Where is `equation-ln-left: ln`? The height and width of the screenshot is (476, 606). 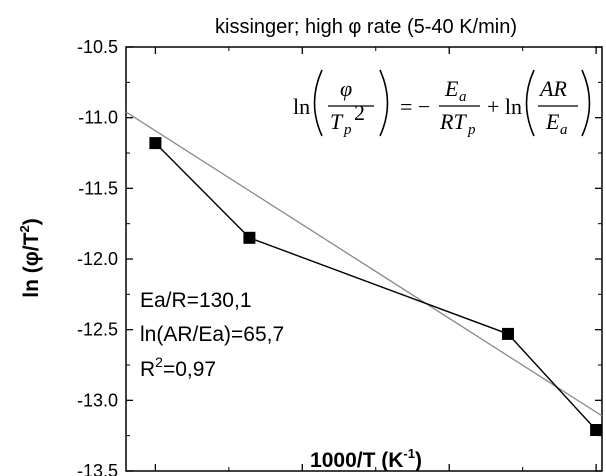 equation-ln-left: ln is located at coordinates (301, 106).